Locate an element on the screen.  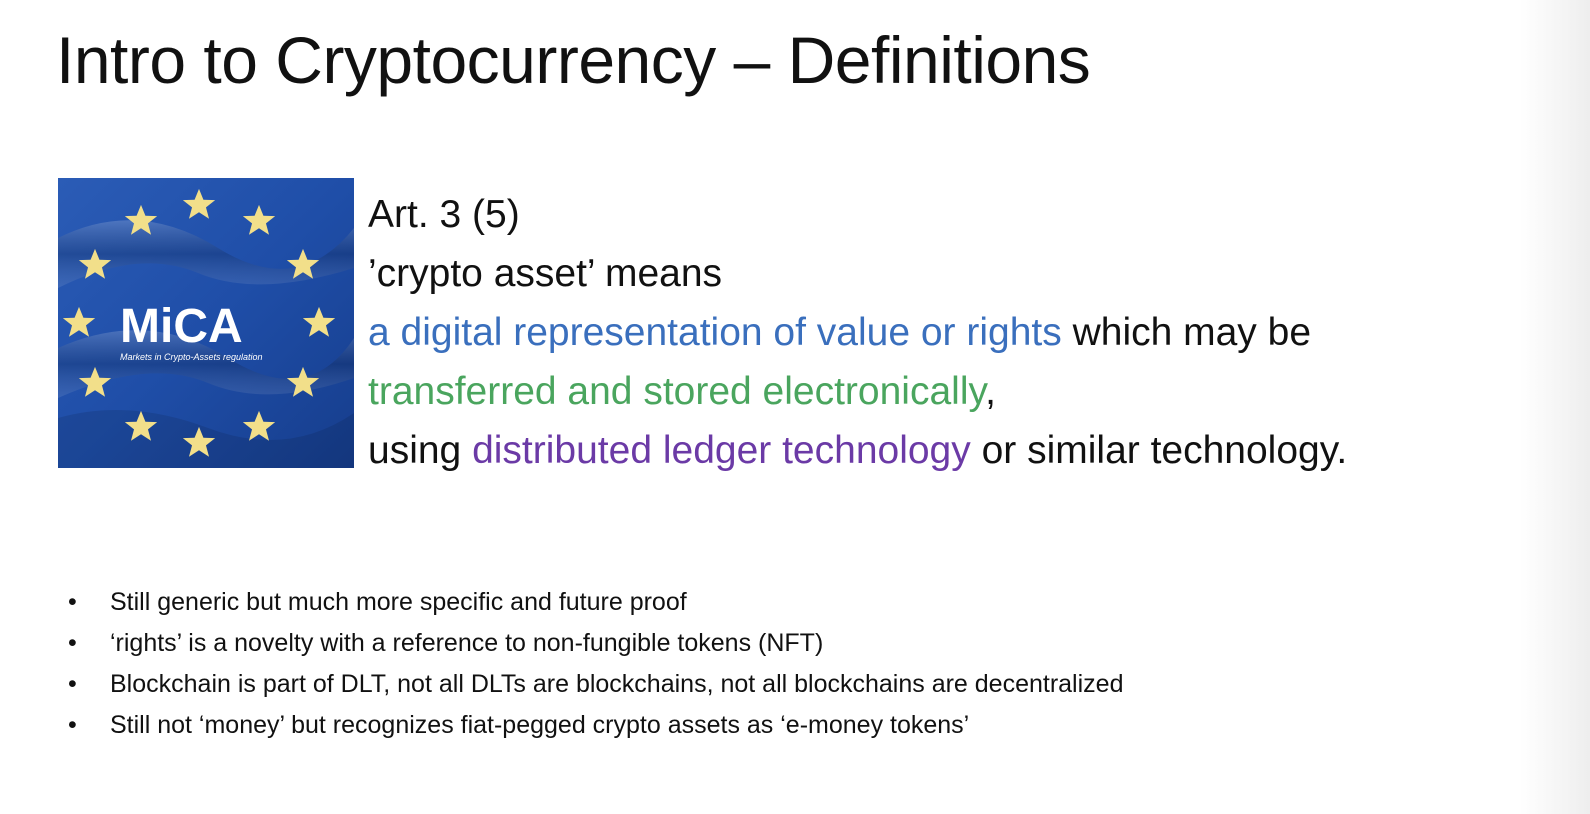
mica-logo-subtitle: Markets in Crypto-Assets regulation is located at coordinates (191, 357).